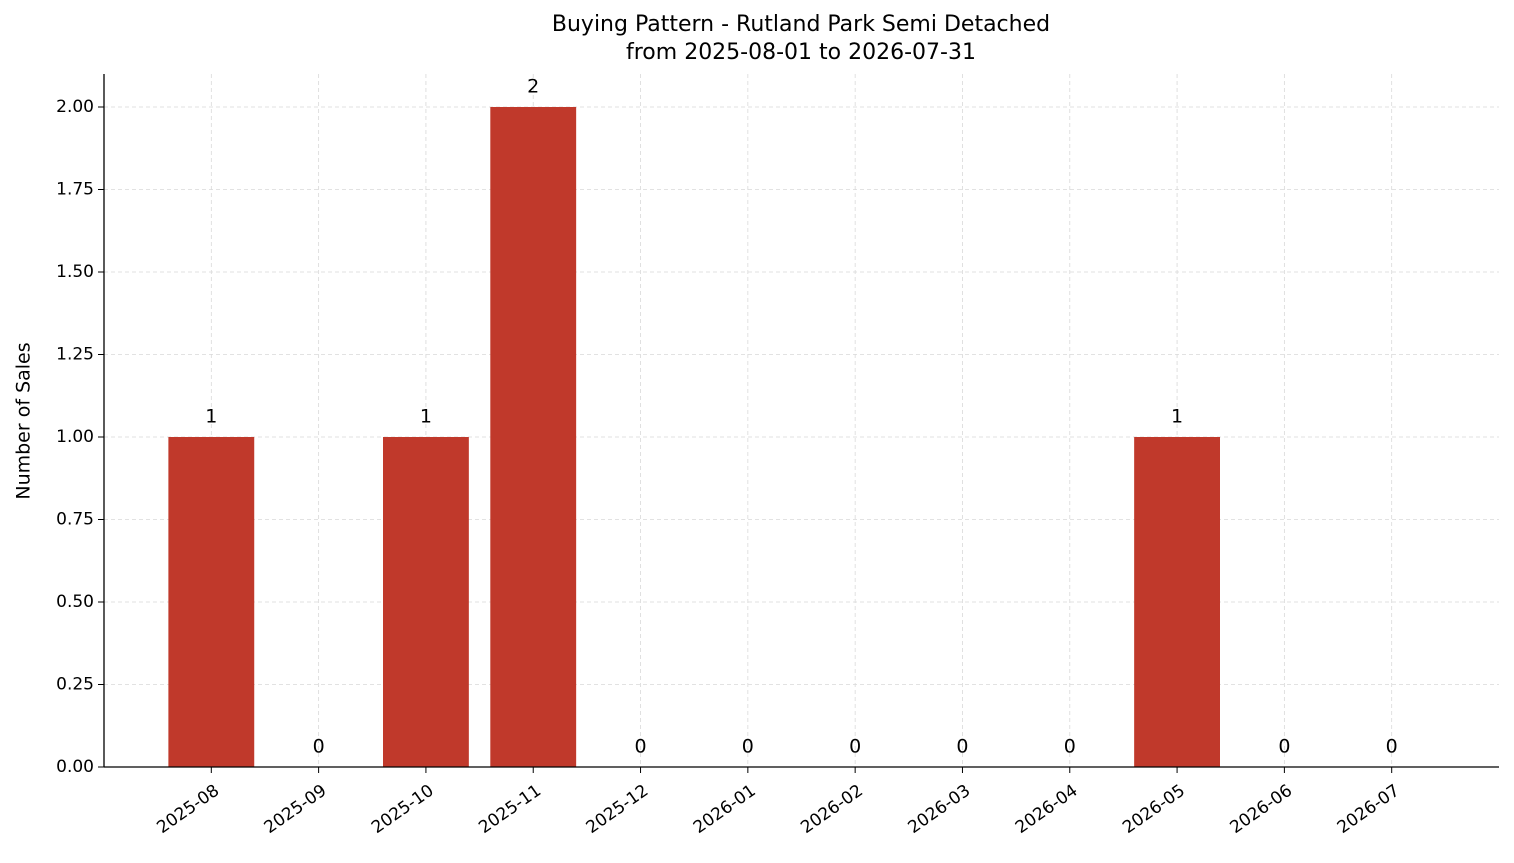 Image resolution: width=1514 pixels, height=863 pixels. Describe the element at coordinates (1261, 809) in the screenshot. I see `x-tick-label: 2026-06` at that location.